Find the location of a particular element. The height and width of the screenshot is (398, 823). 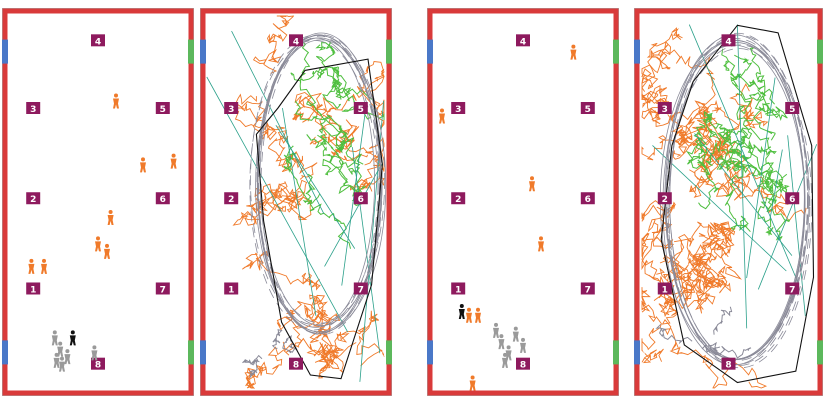

svg-text: 6 is located at coordinates (588, 200).